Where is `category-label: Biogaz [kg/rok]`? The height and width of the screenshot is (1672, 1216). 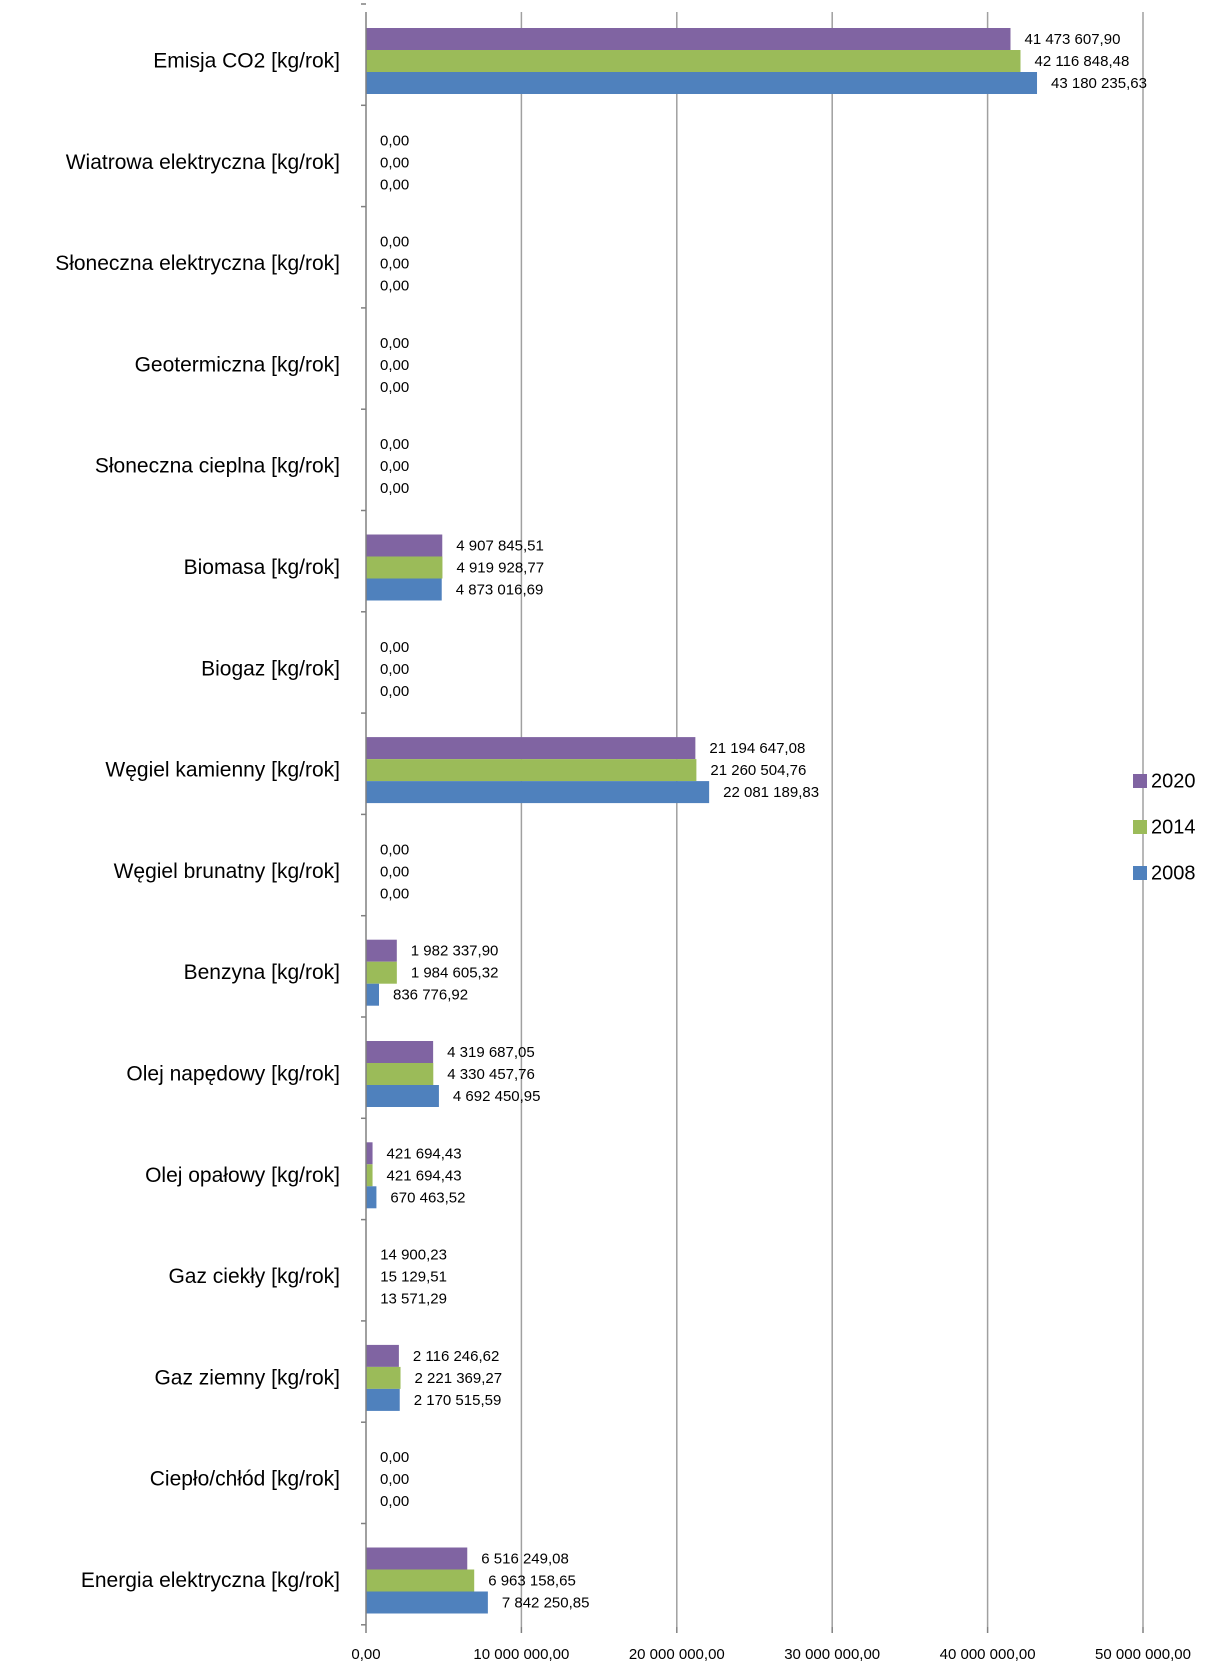
category-label: Biogaz [kg/rok] is located at coordinates (270, 668).